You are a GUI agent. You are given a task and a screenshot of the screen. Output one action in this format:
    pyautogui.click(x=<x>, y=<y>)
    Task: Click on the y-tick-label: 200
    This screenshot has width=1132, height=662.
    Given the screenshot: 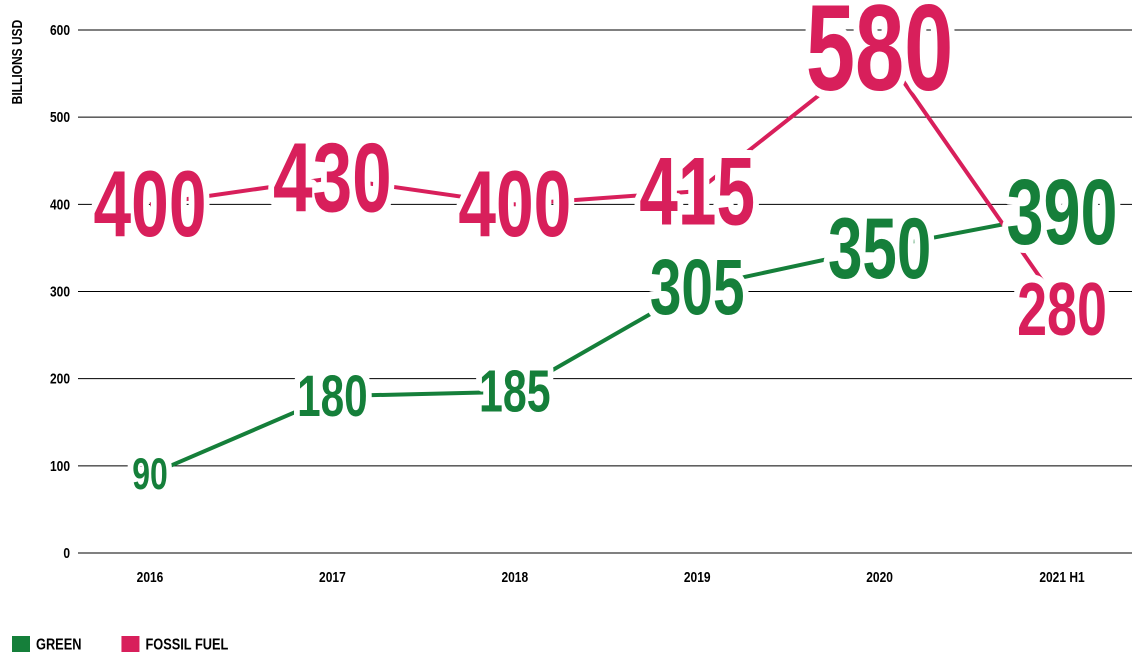 What is the action you would take?
    pyautogui.click(x=60, y=378)
    